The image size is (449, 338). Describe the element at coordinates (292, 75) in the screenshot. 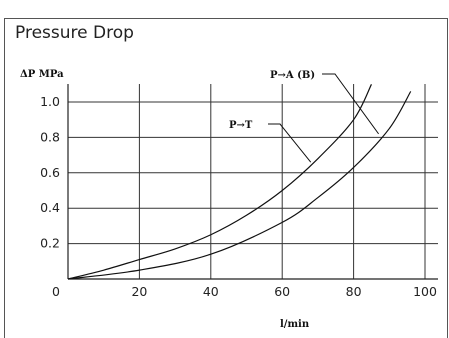

I see `series-label: P→A (B)` at that location.